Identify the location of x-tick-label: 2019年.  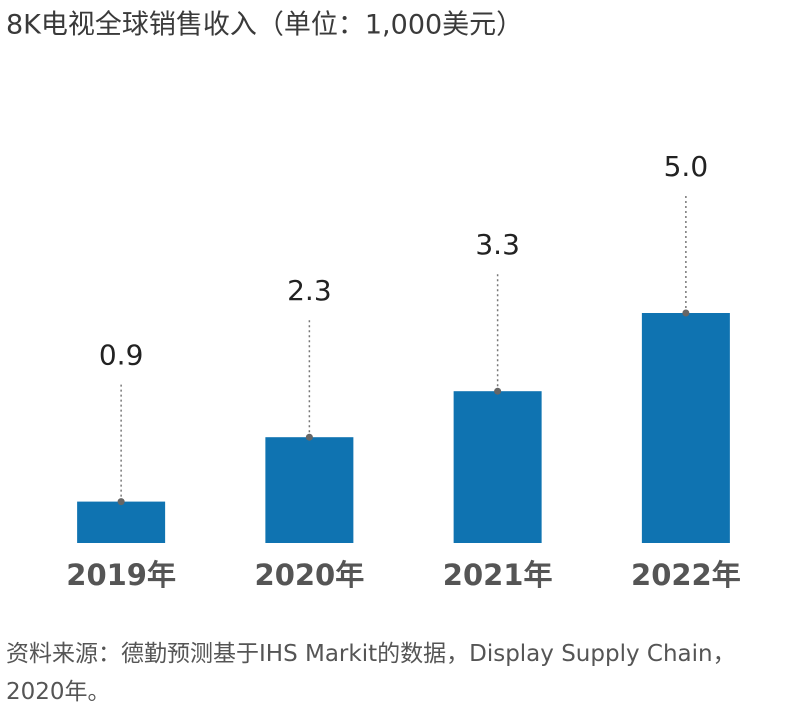
(121, 575).